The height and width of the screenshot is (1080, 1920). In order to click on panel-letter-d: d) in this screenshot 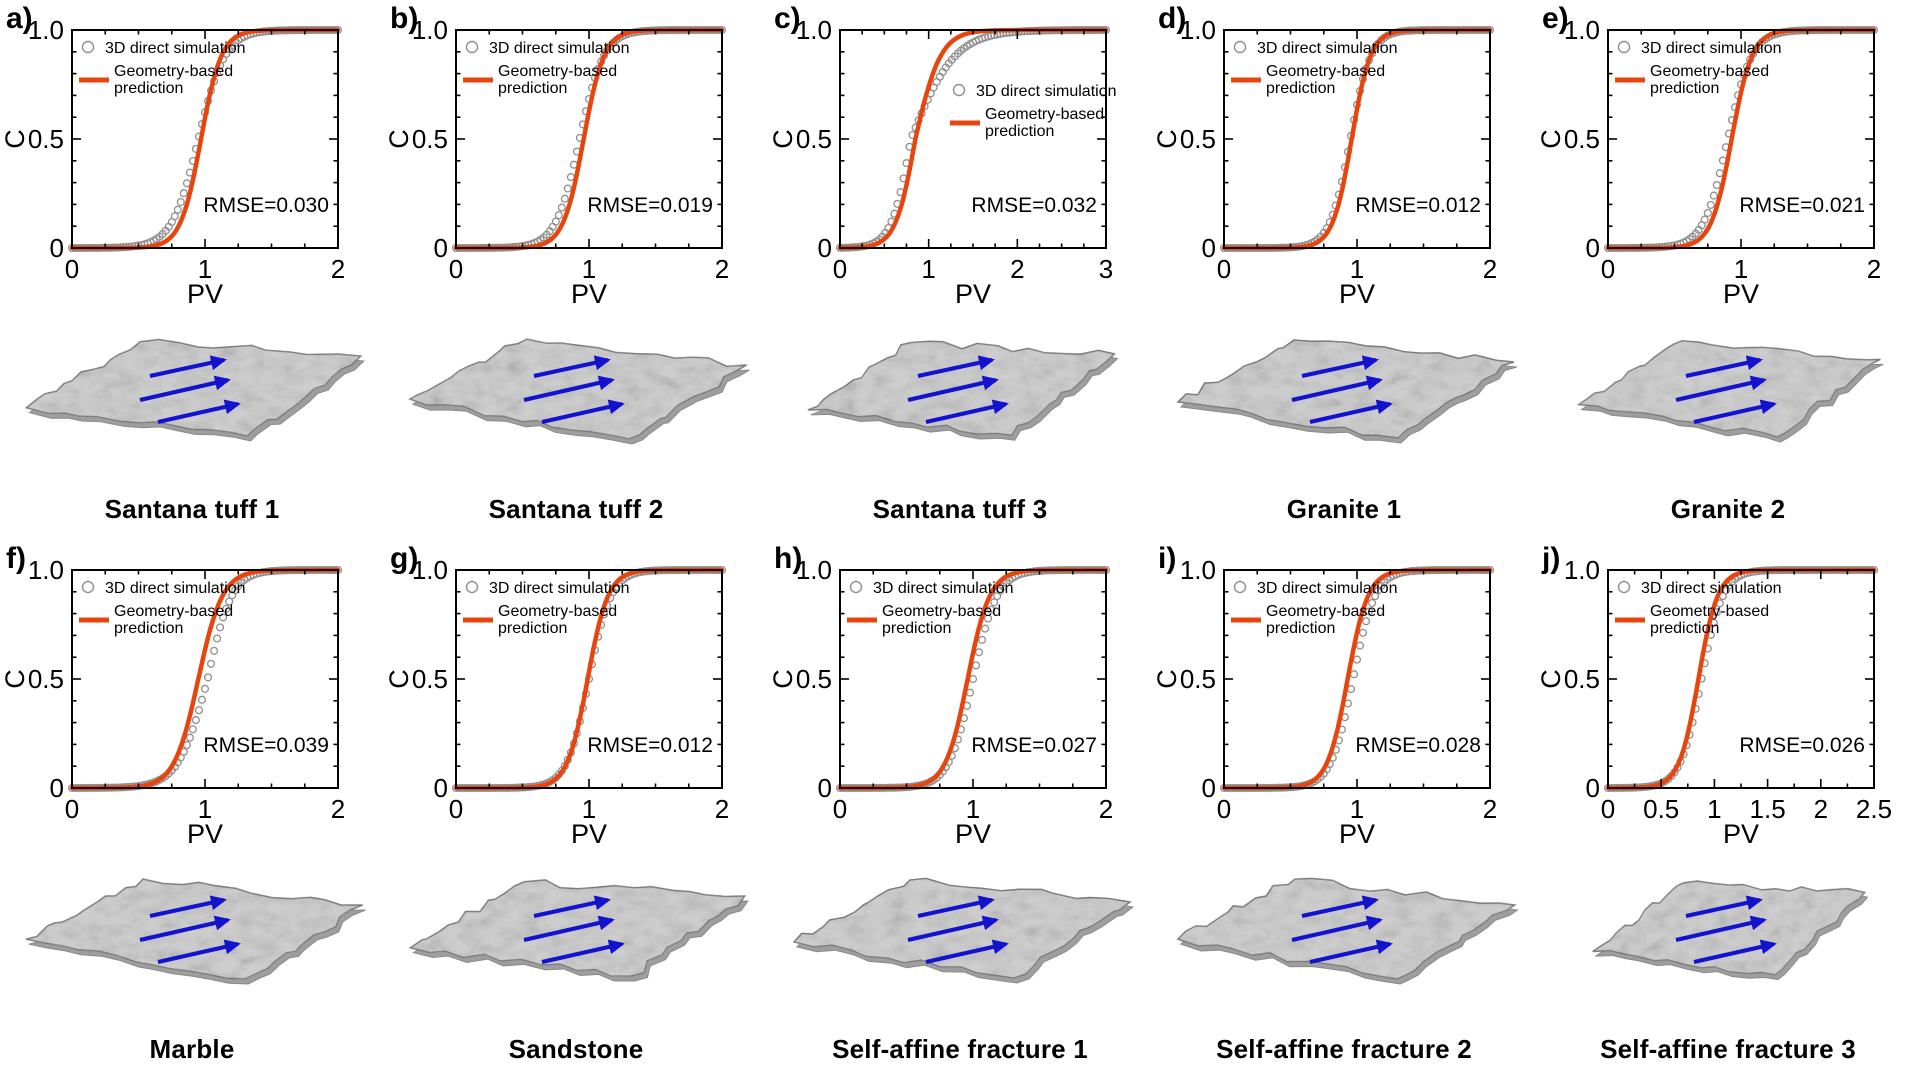, I will do `click(1172, 18)`.